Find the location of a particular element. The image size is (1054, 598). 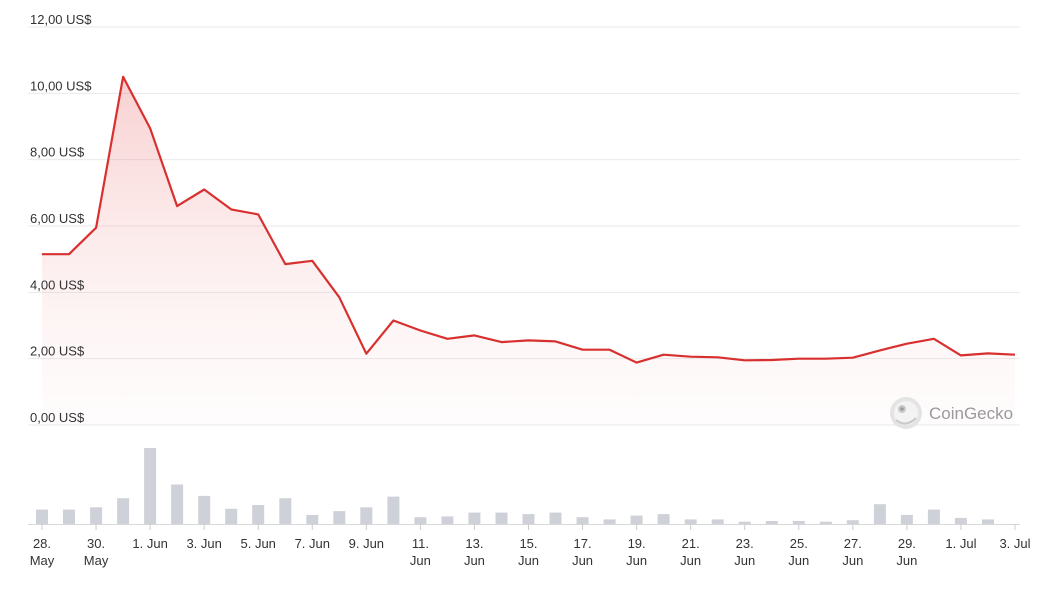

x-tick-label-line: 1. Jun is located at coordinates (149, 543).